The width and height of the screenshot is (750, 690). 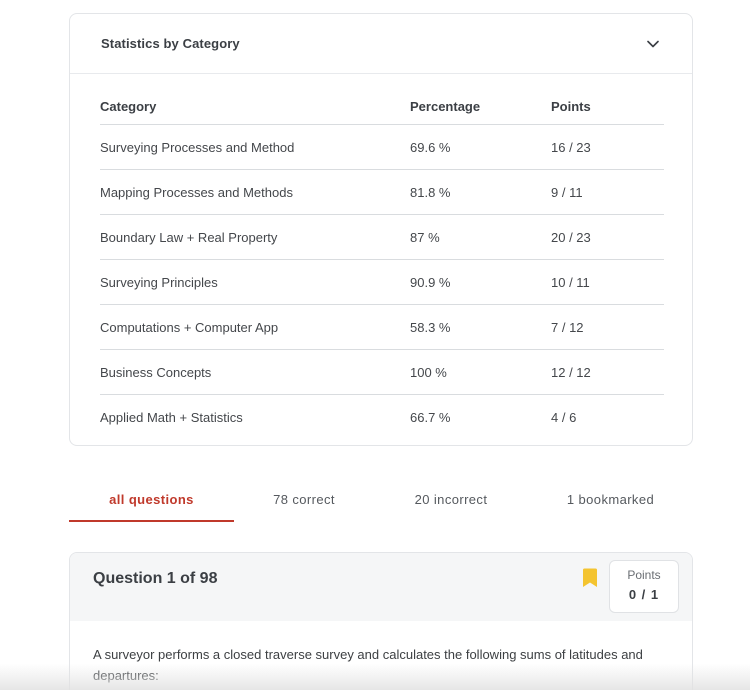 What do you see at coordinates (607, 147) in the screenshot?
I see `points-cell: 16 / 23` at bounding box center [607, 147].